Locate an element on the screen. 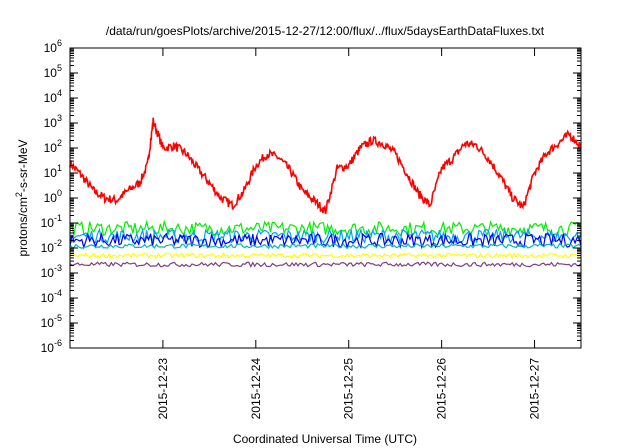 This screenshot has height=448, width=640. y-tick-label: 10⁻¹ is located at coordinates (51, 221).